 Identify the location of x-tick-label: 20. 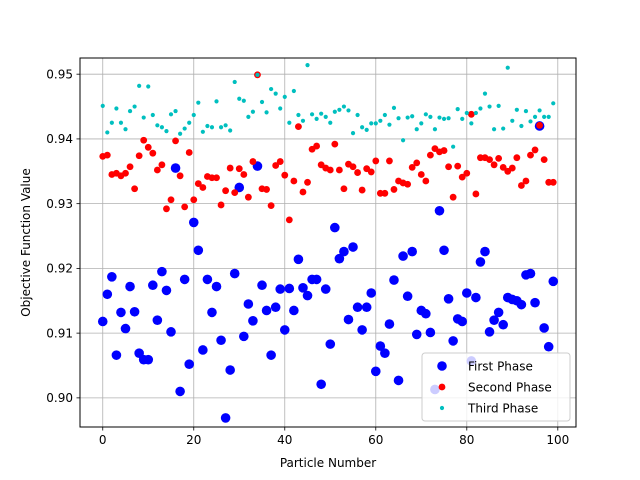
(193, 440).